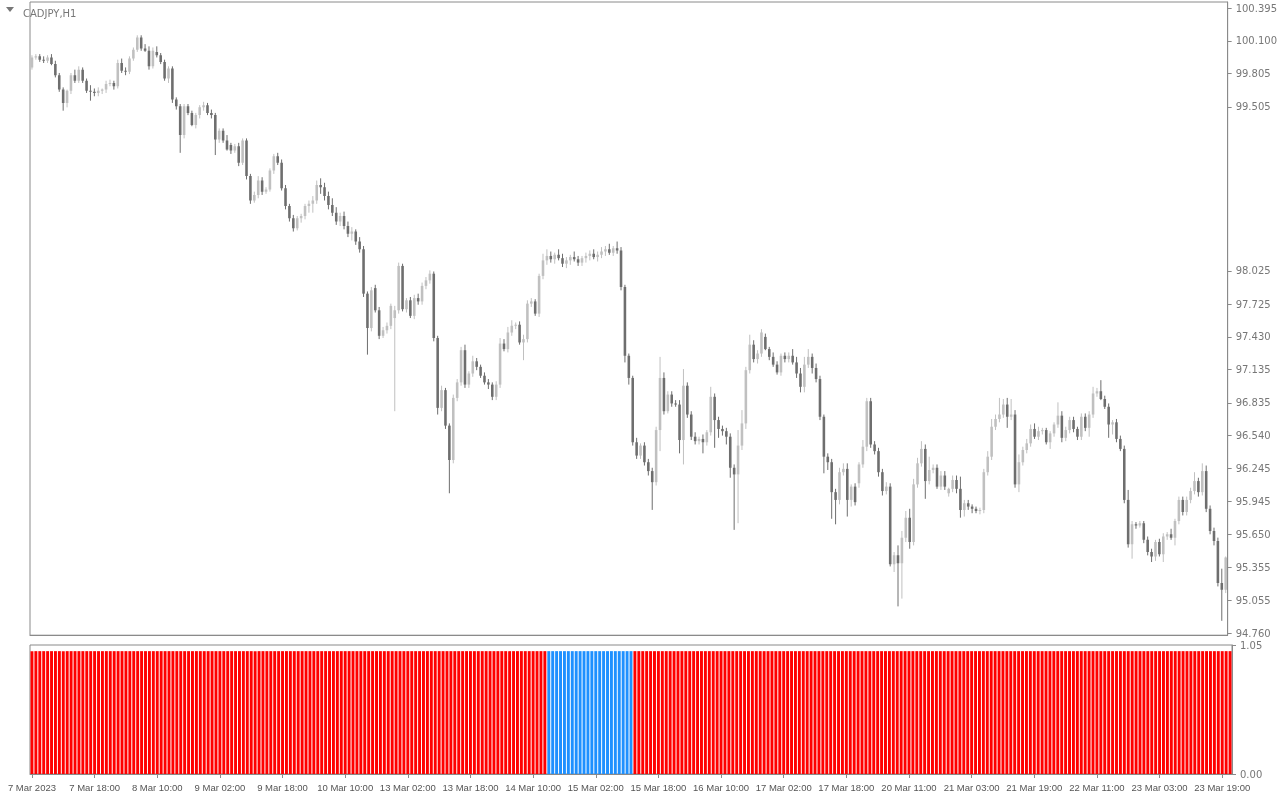 This screenshot has width=1280, height=800. What do you see at coordinates (1253, 534) in the screenshot?
I see `y-tick-label: 95.650` at bounding box center [1253, 534].